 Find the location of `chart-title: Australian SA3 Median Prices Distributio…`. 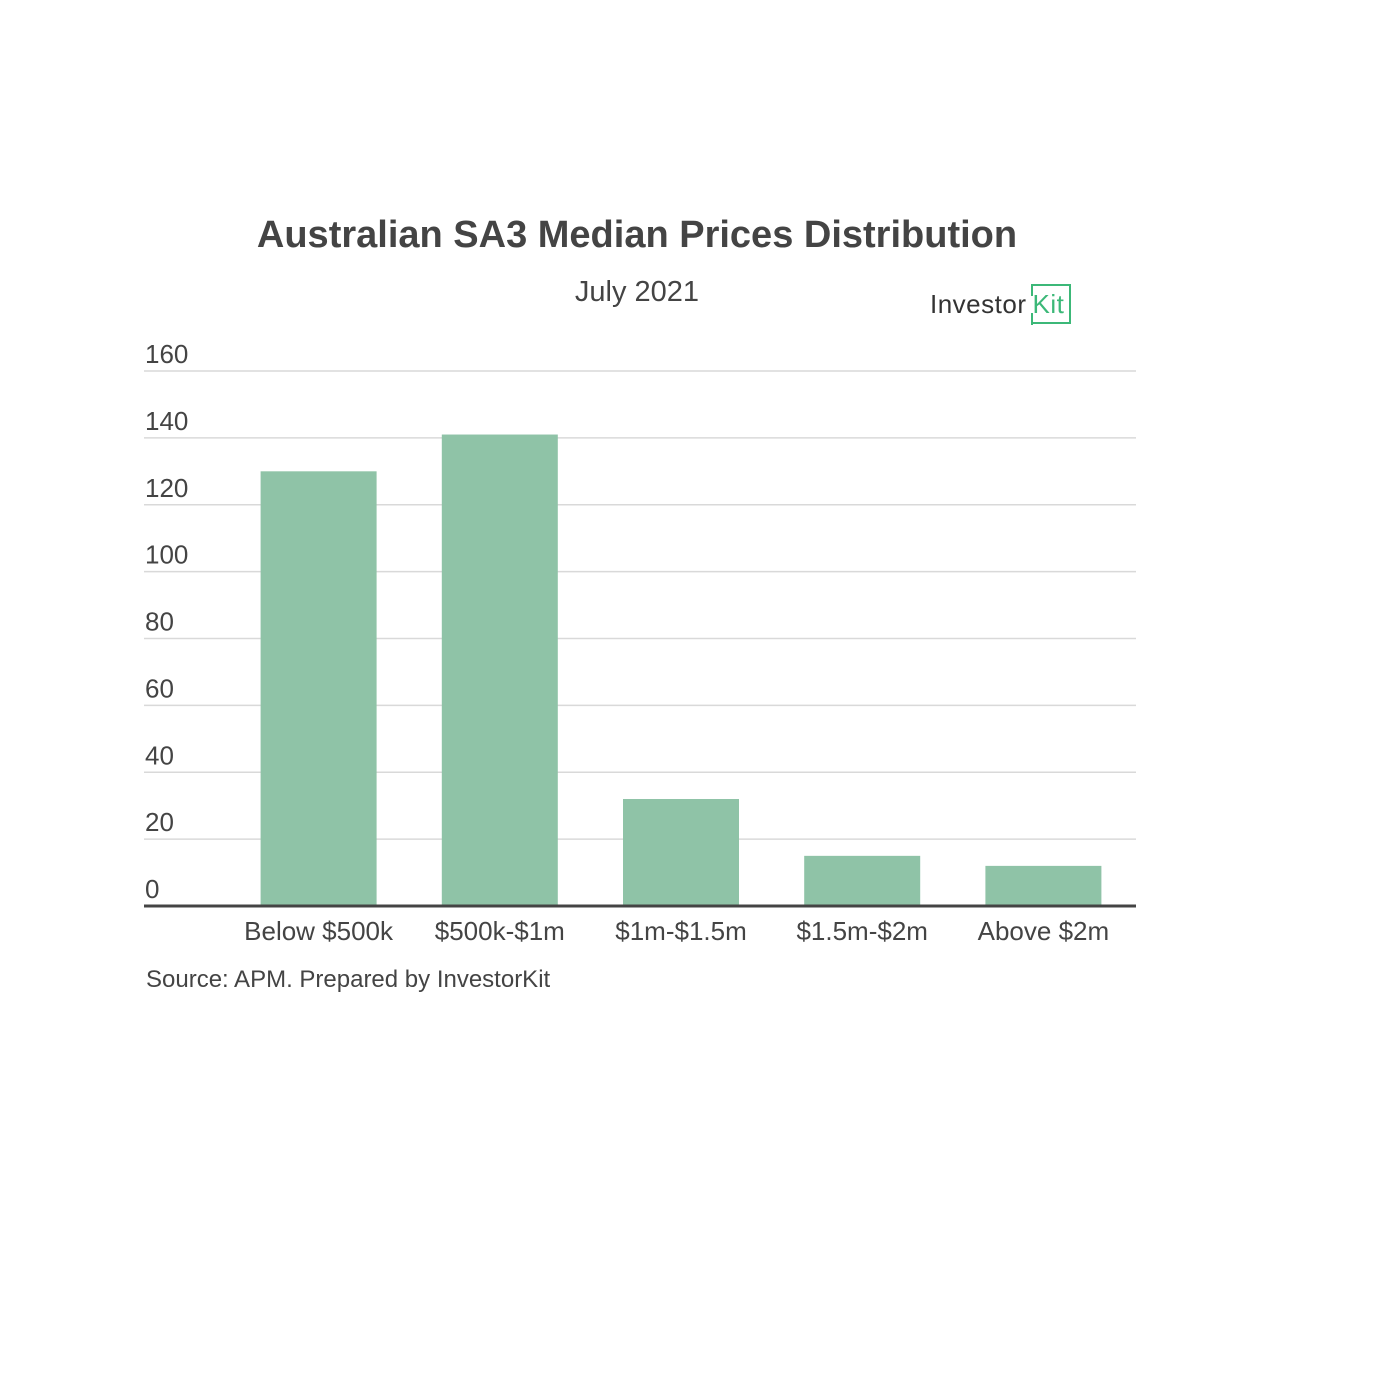

chart-title: Australian SA3 Median Prices Distributio… is located at coordinates (637, 235).